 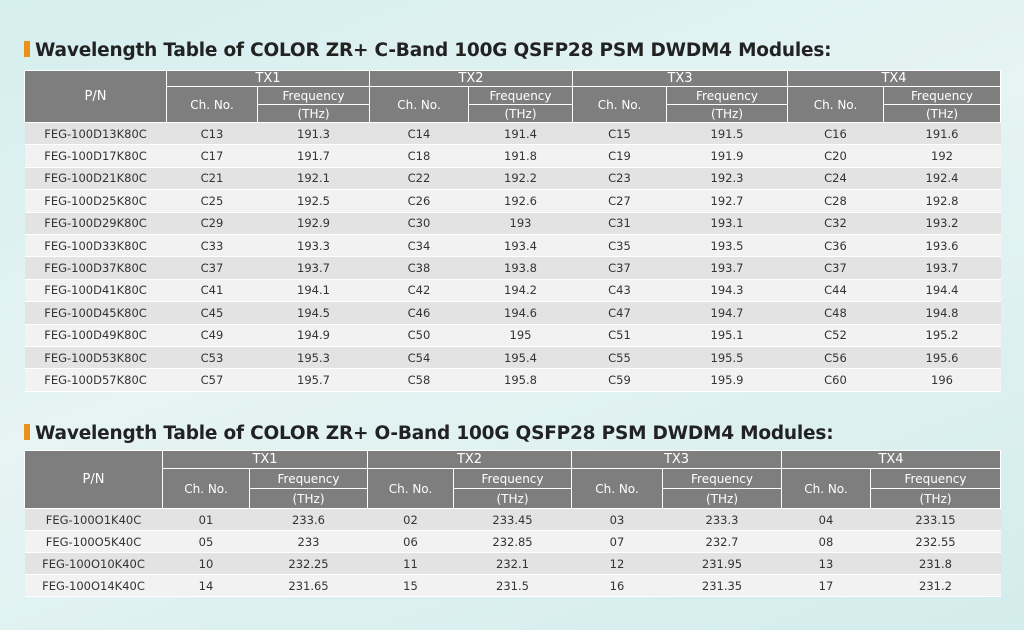 I want to click on frequency-header: Frequency, so click(x=313, y=95).